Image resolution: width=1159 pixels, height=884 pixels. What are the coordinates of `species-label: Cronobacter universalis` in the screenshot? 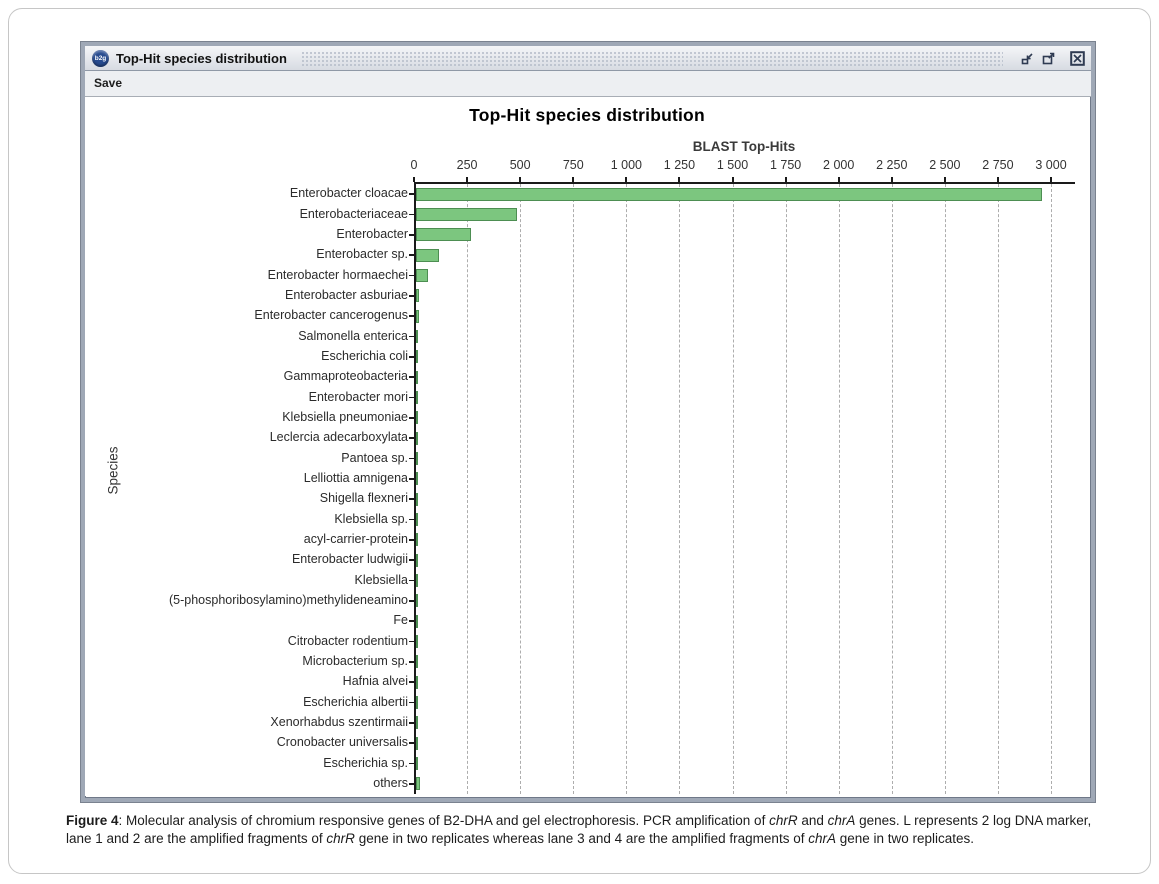 It's located at (342, 742).